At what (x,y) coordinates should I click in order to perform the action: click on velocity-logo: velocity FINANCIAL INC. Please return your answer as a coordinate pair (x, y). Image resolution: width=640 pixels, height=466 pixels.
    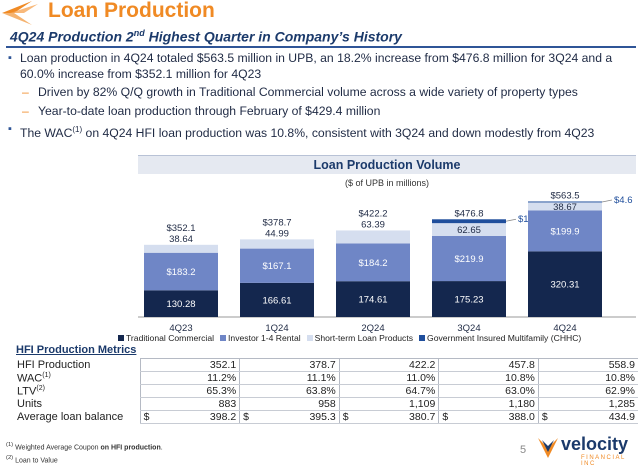
    Looking at the image, I should click on (588, 450).